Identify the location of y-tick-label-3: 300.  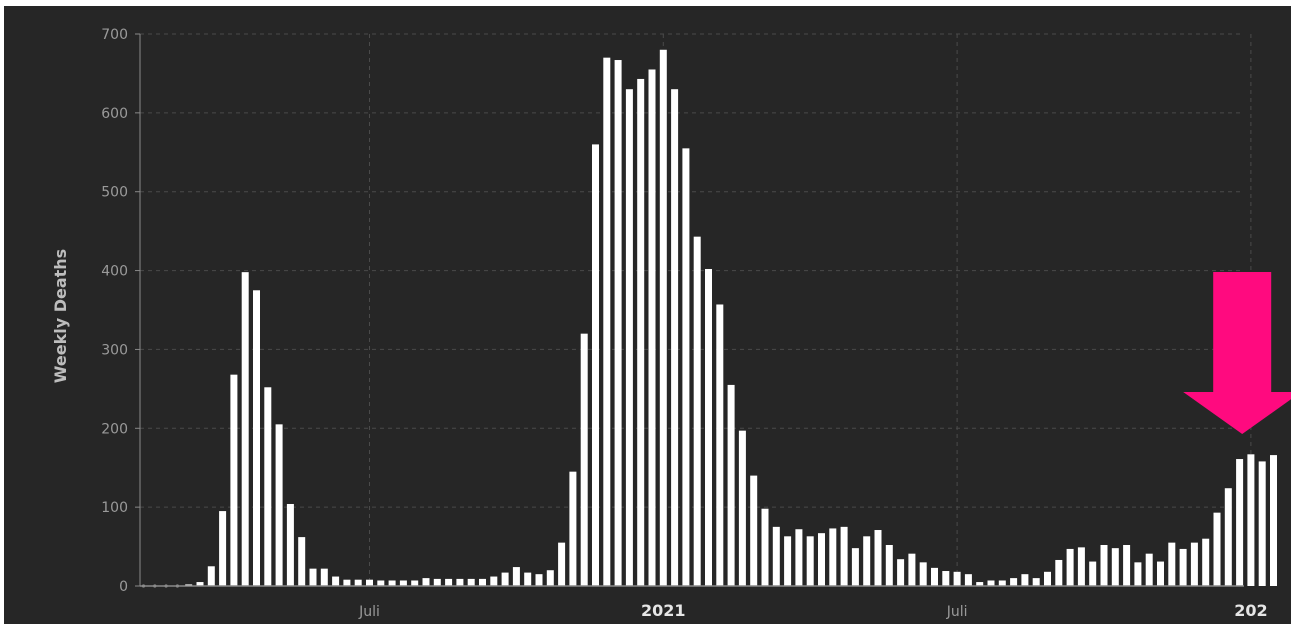
(114, 350).